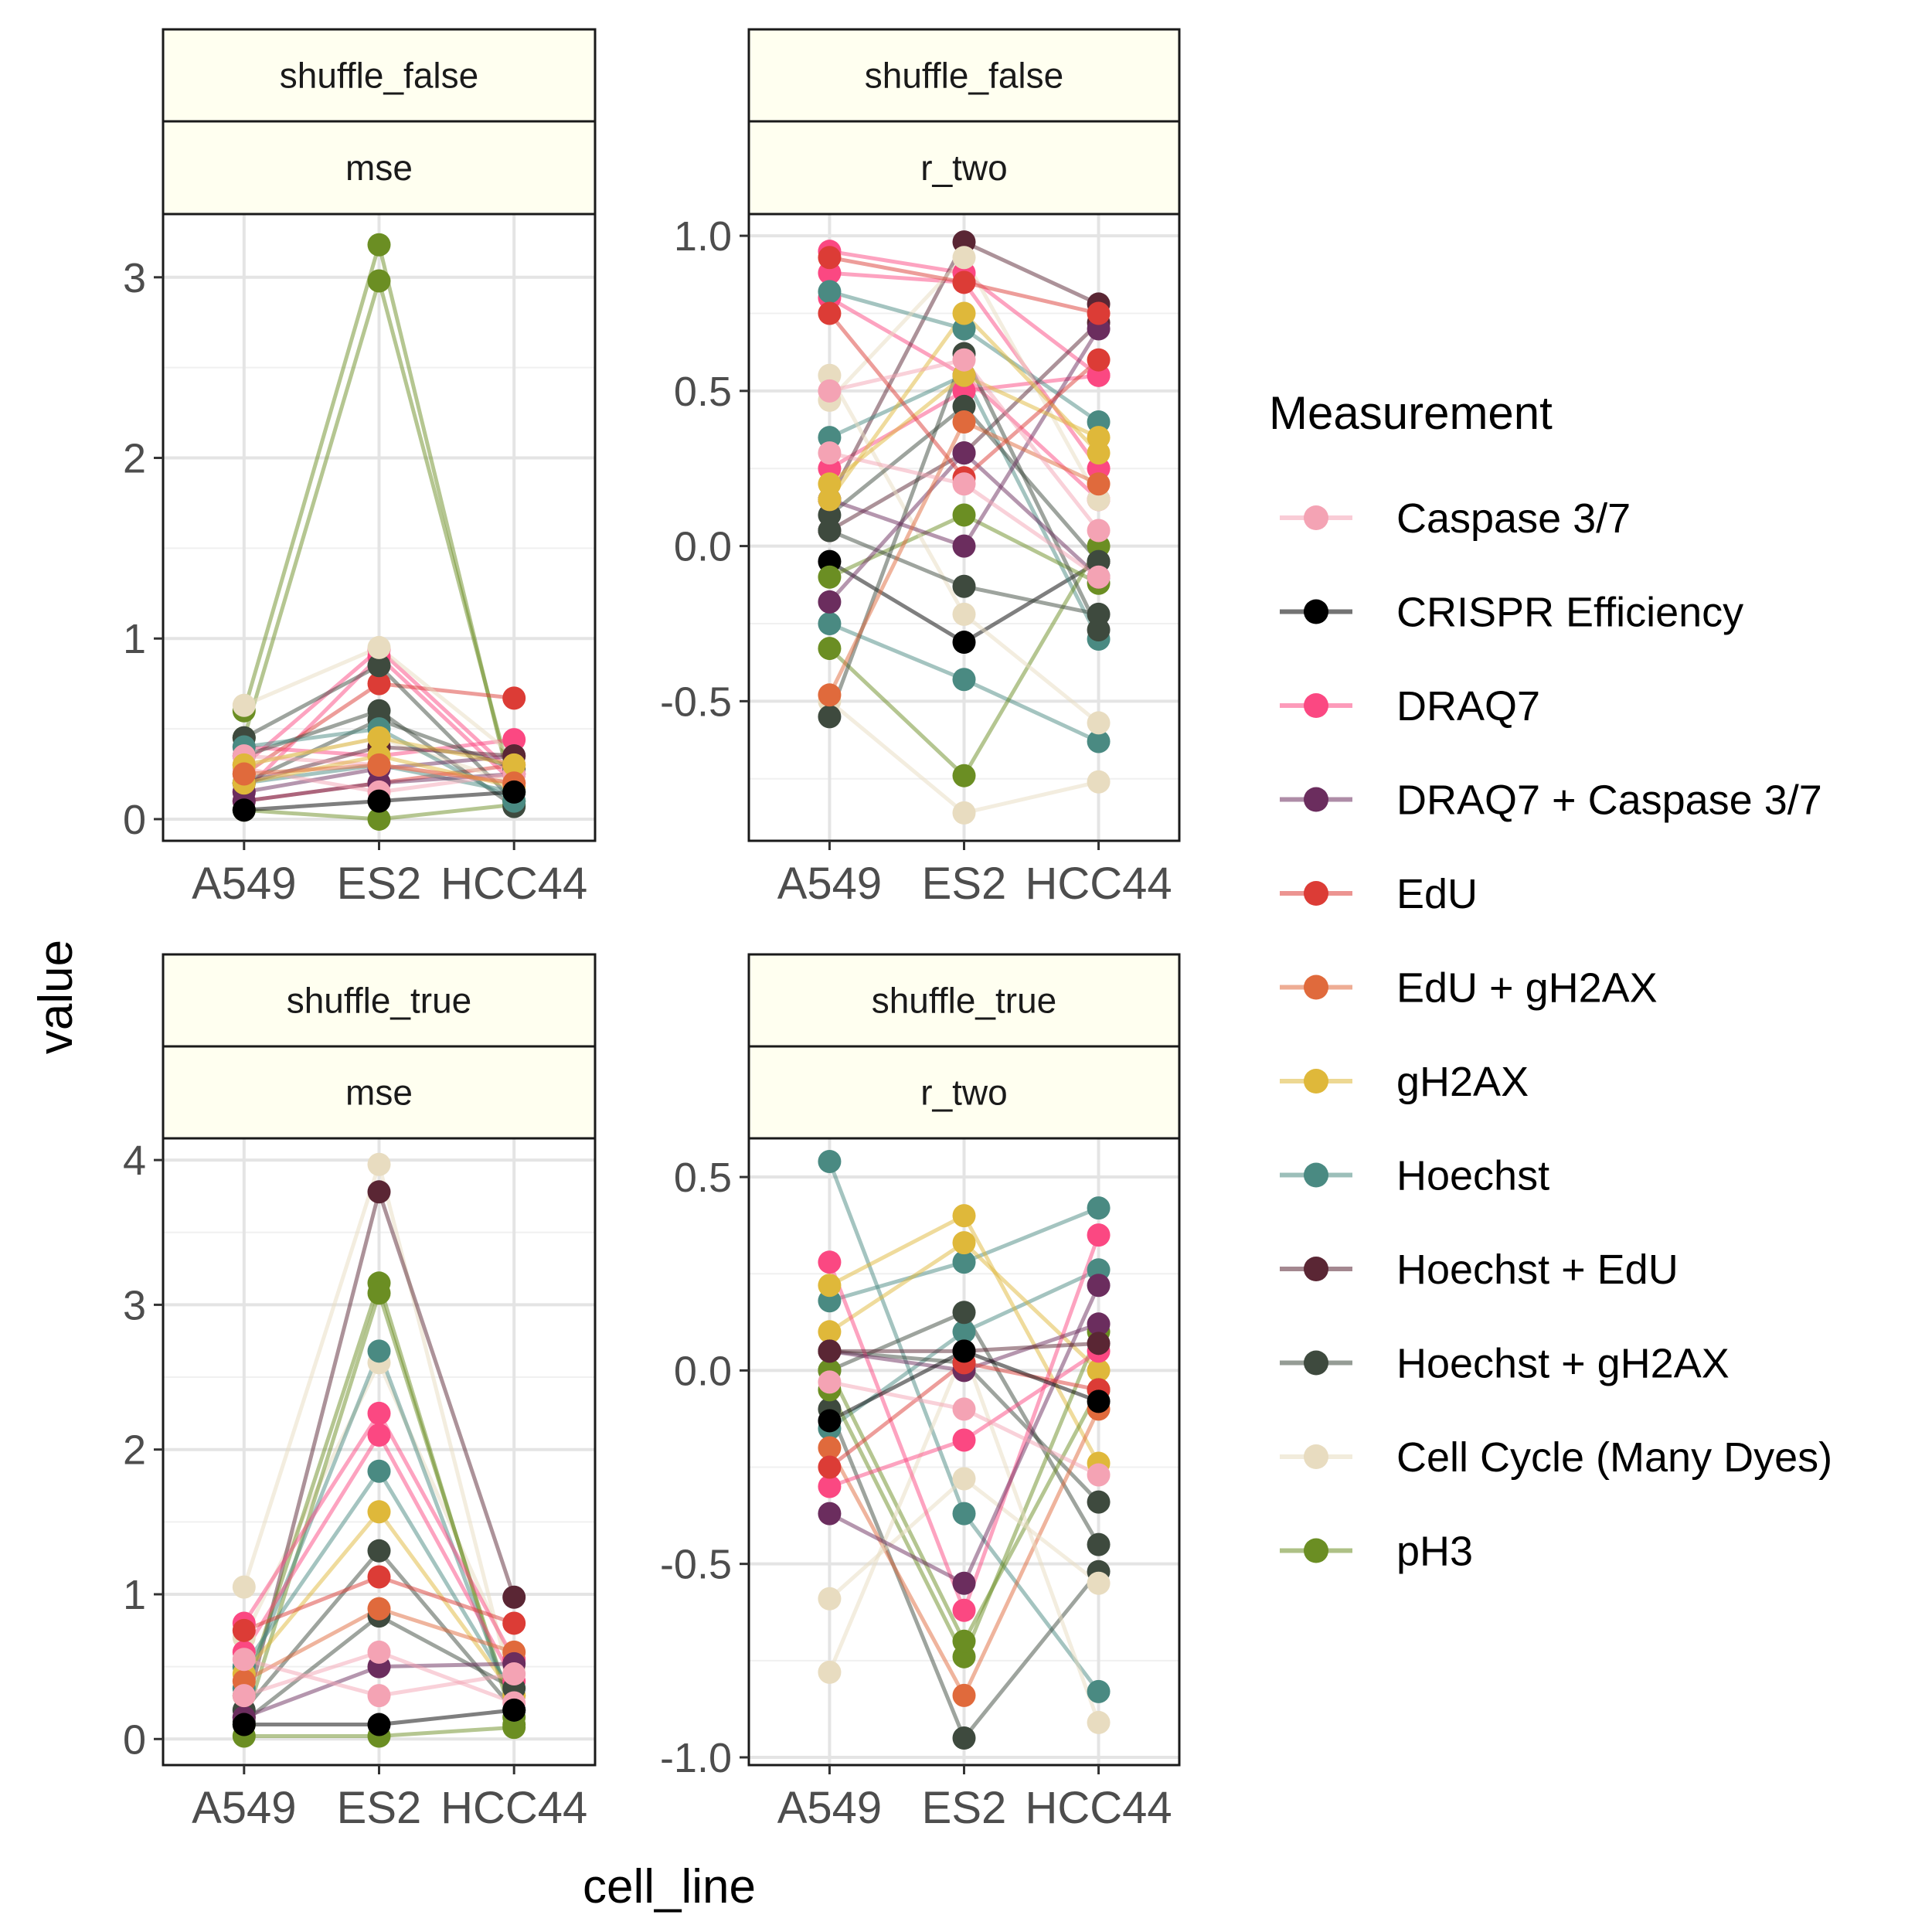  What do you see at coordinates (696, 702) in the screenshot?
I see `y-tick-label: -0.5` at bounding box center [696, 702].